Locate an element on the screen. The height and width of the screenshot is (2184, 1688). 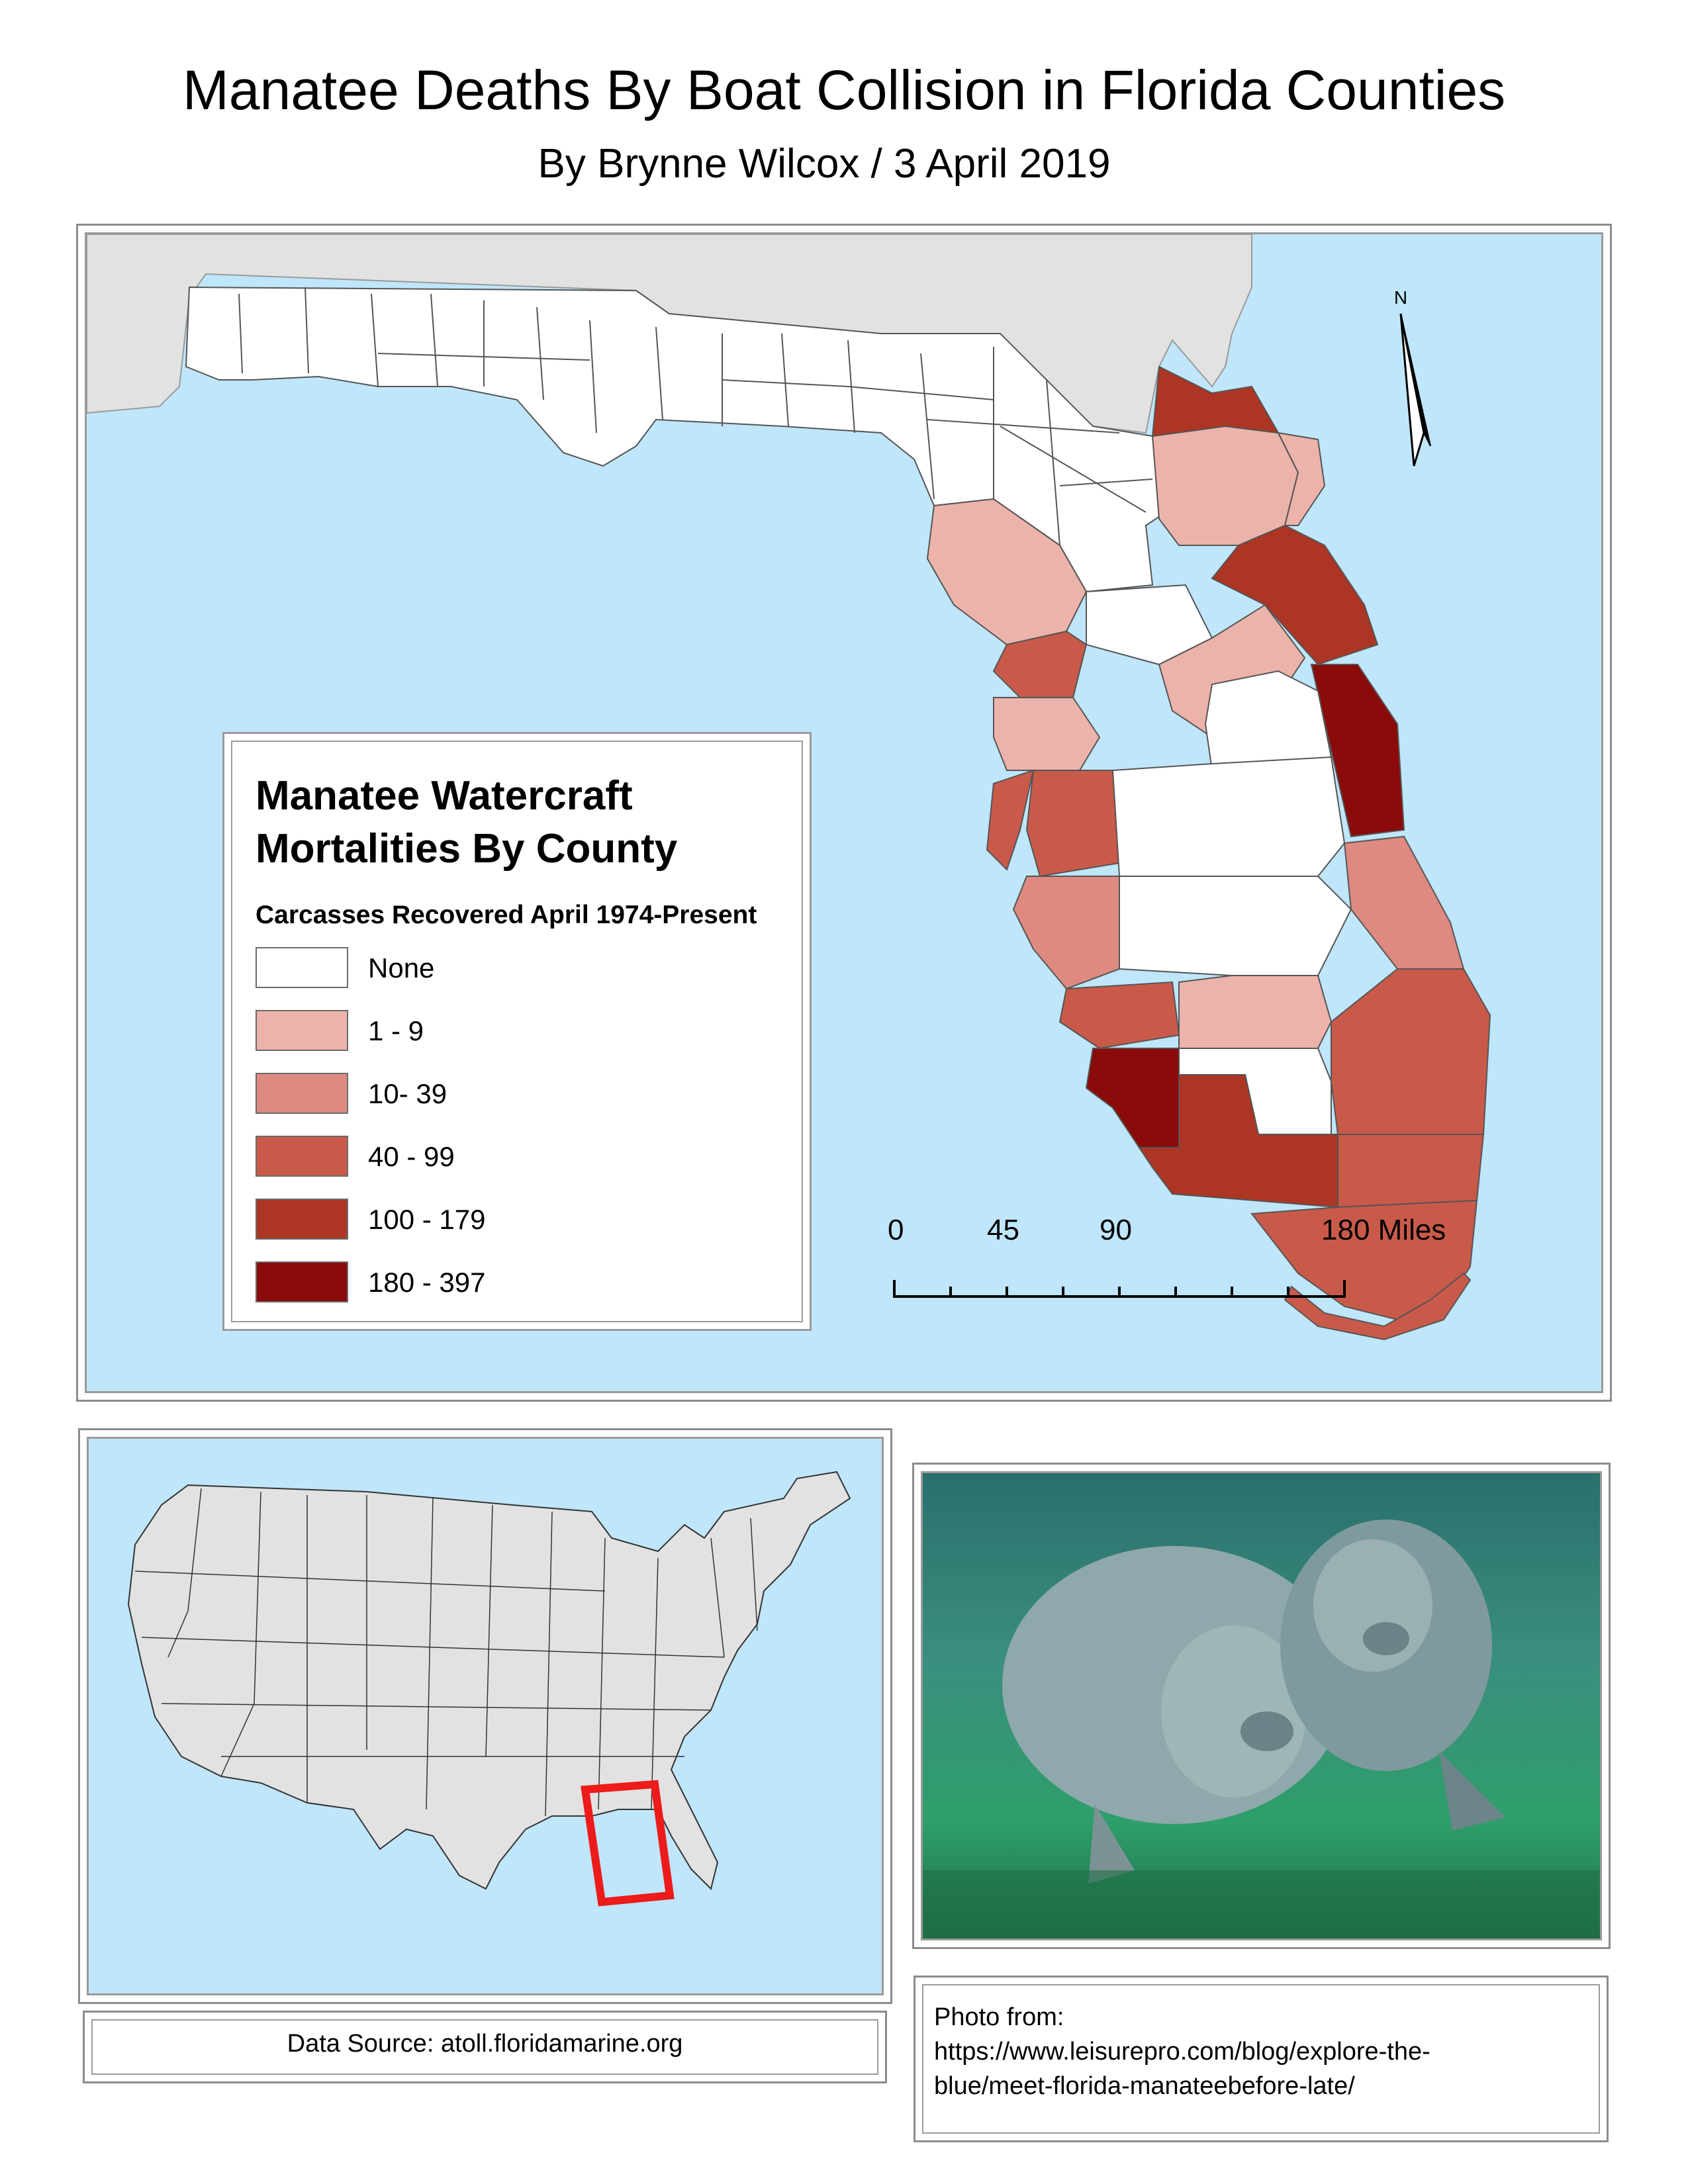
legend-label-100-179: 100 - 179 is located at coordinates (427, 1219).